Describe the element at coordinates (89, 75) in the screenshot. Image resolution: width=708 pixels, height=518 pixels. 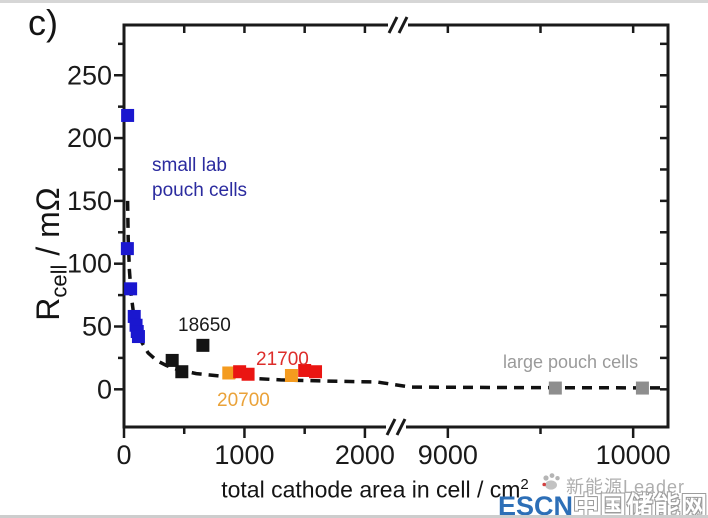
I see `y-tick-label: 250` at that location.